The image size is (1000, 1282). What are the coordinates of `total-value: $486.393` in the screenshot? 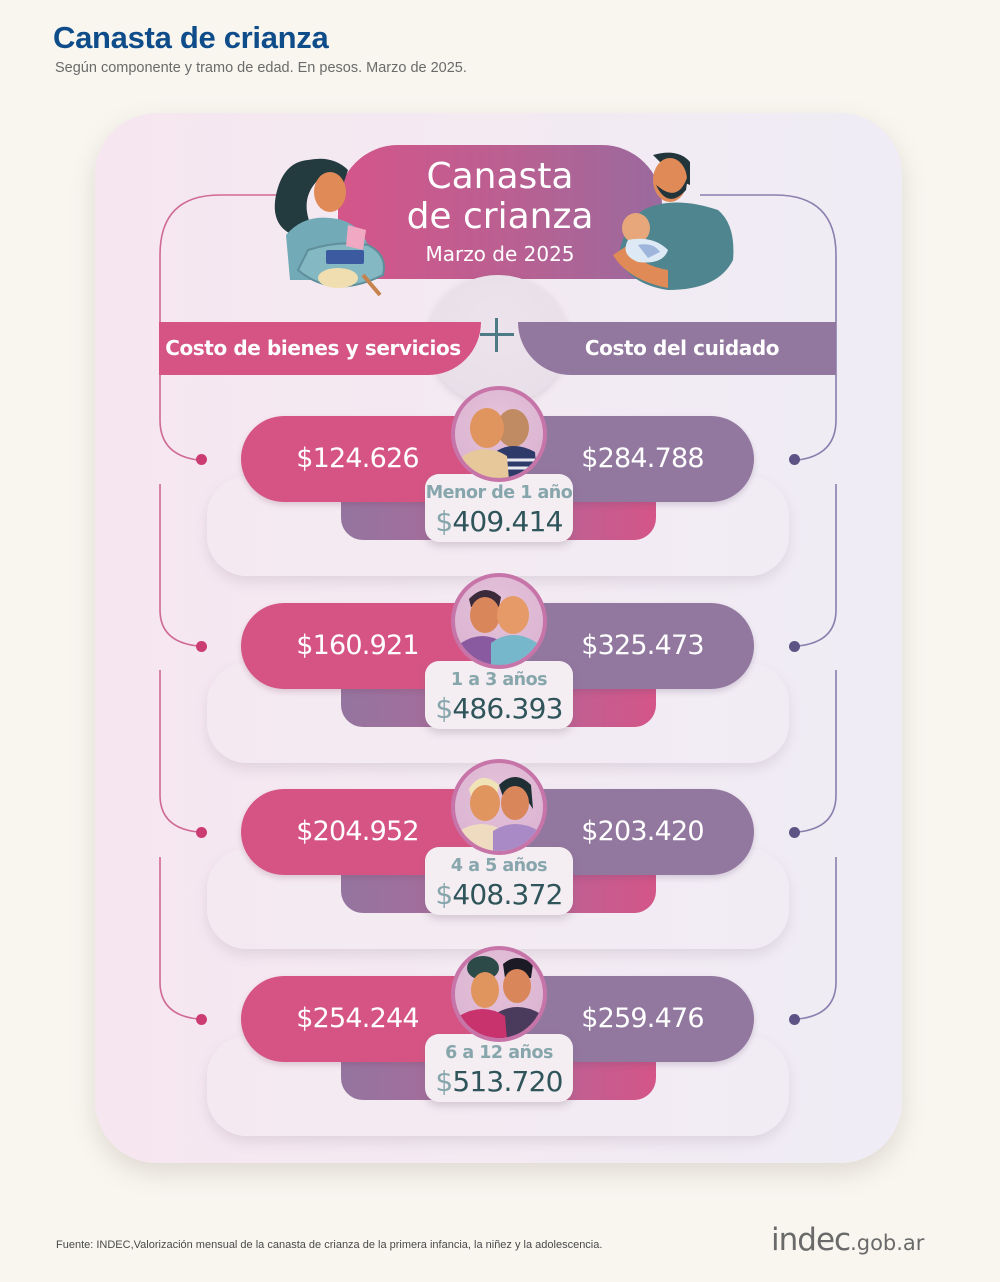 It's located at (499, 708).